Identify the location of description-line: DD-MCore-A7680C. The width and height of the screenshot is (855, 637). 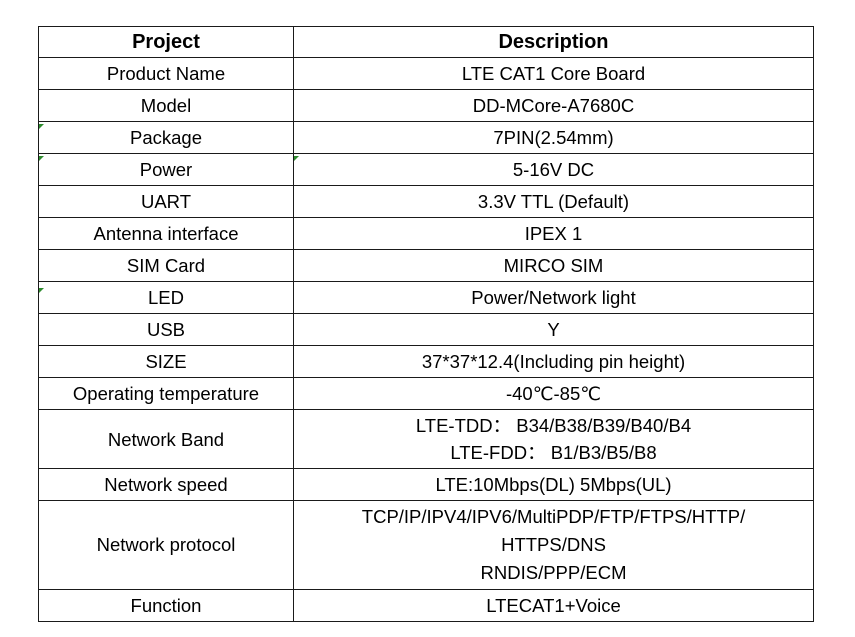
(553, 105).